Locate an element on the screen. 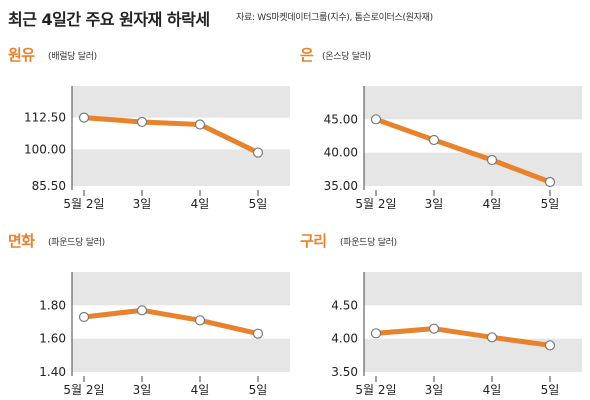 This screenshot has height=400, width=590. chart-oil: 112.50 100.00 85.50 5월 2일 3일 4일 5일 is located at coordinates (157, 148).